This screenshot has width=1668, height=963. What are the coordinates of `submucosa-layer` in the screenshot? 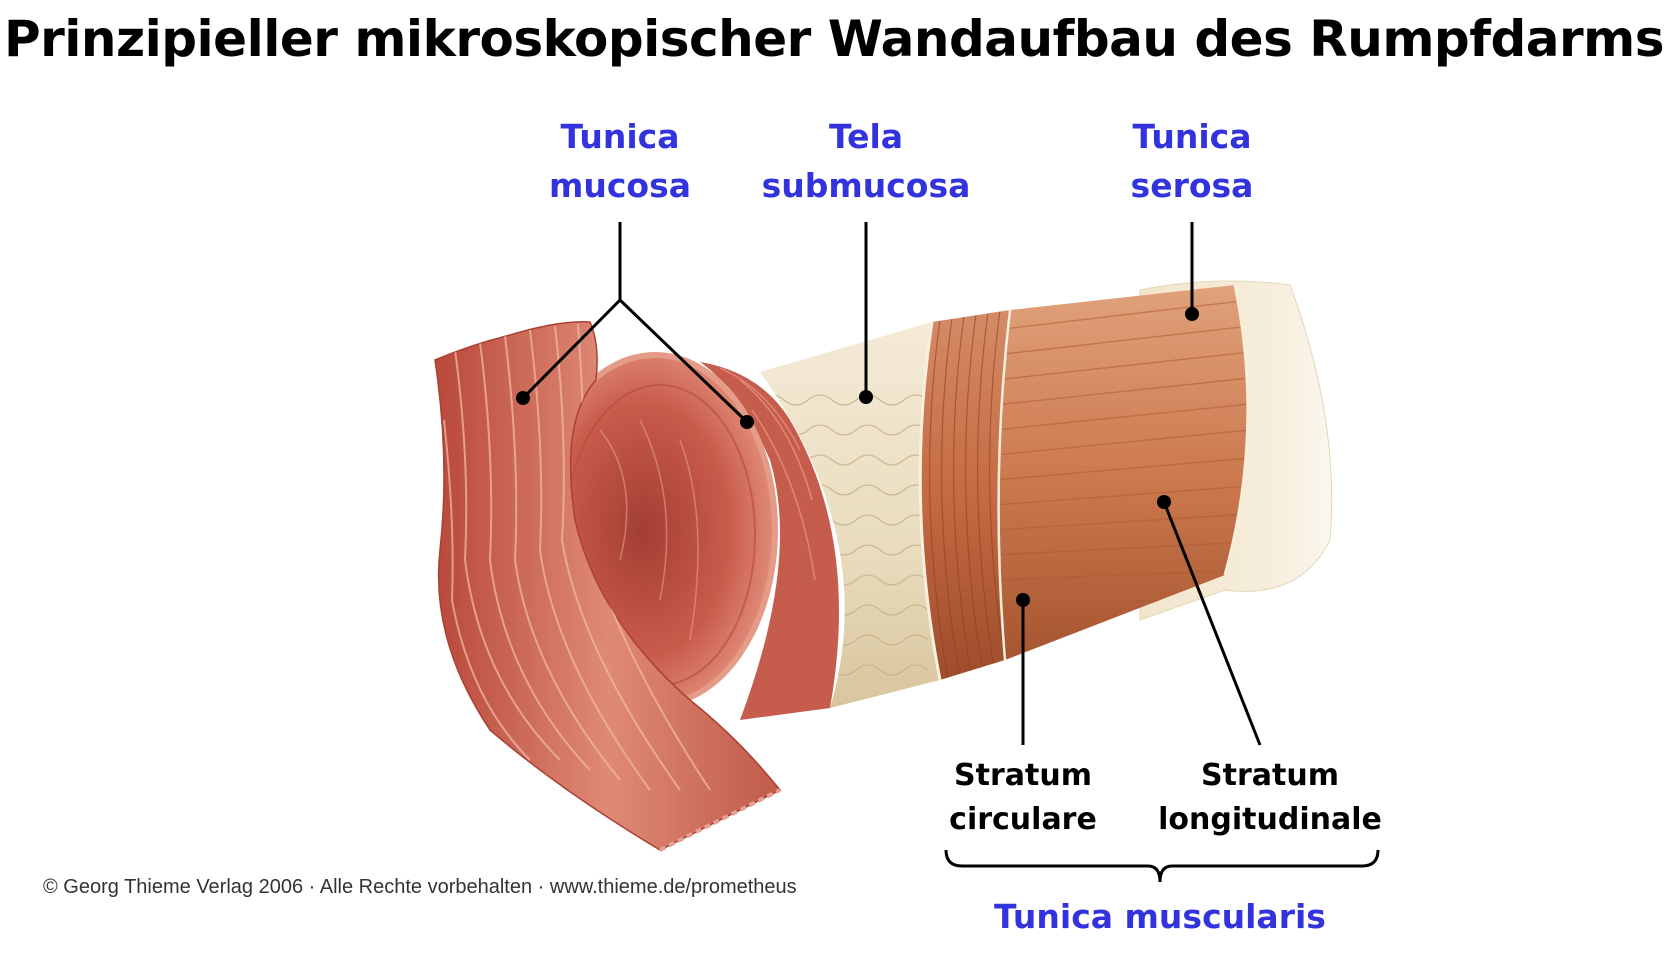 It's located at (850, 515).